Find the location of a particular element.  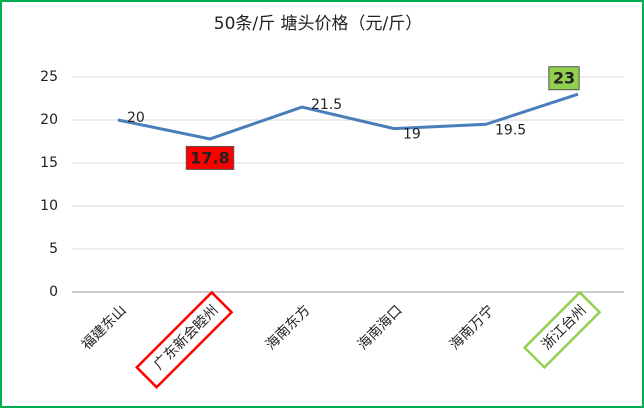

y-tick-label: 15 is located at coordinates (49, 163).